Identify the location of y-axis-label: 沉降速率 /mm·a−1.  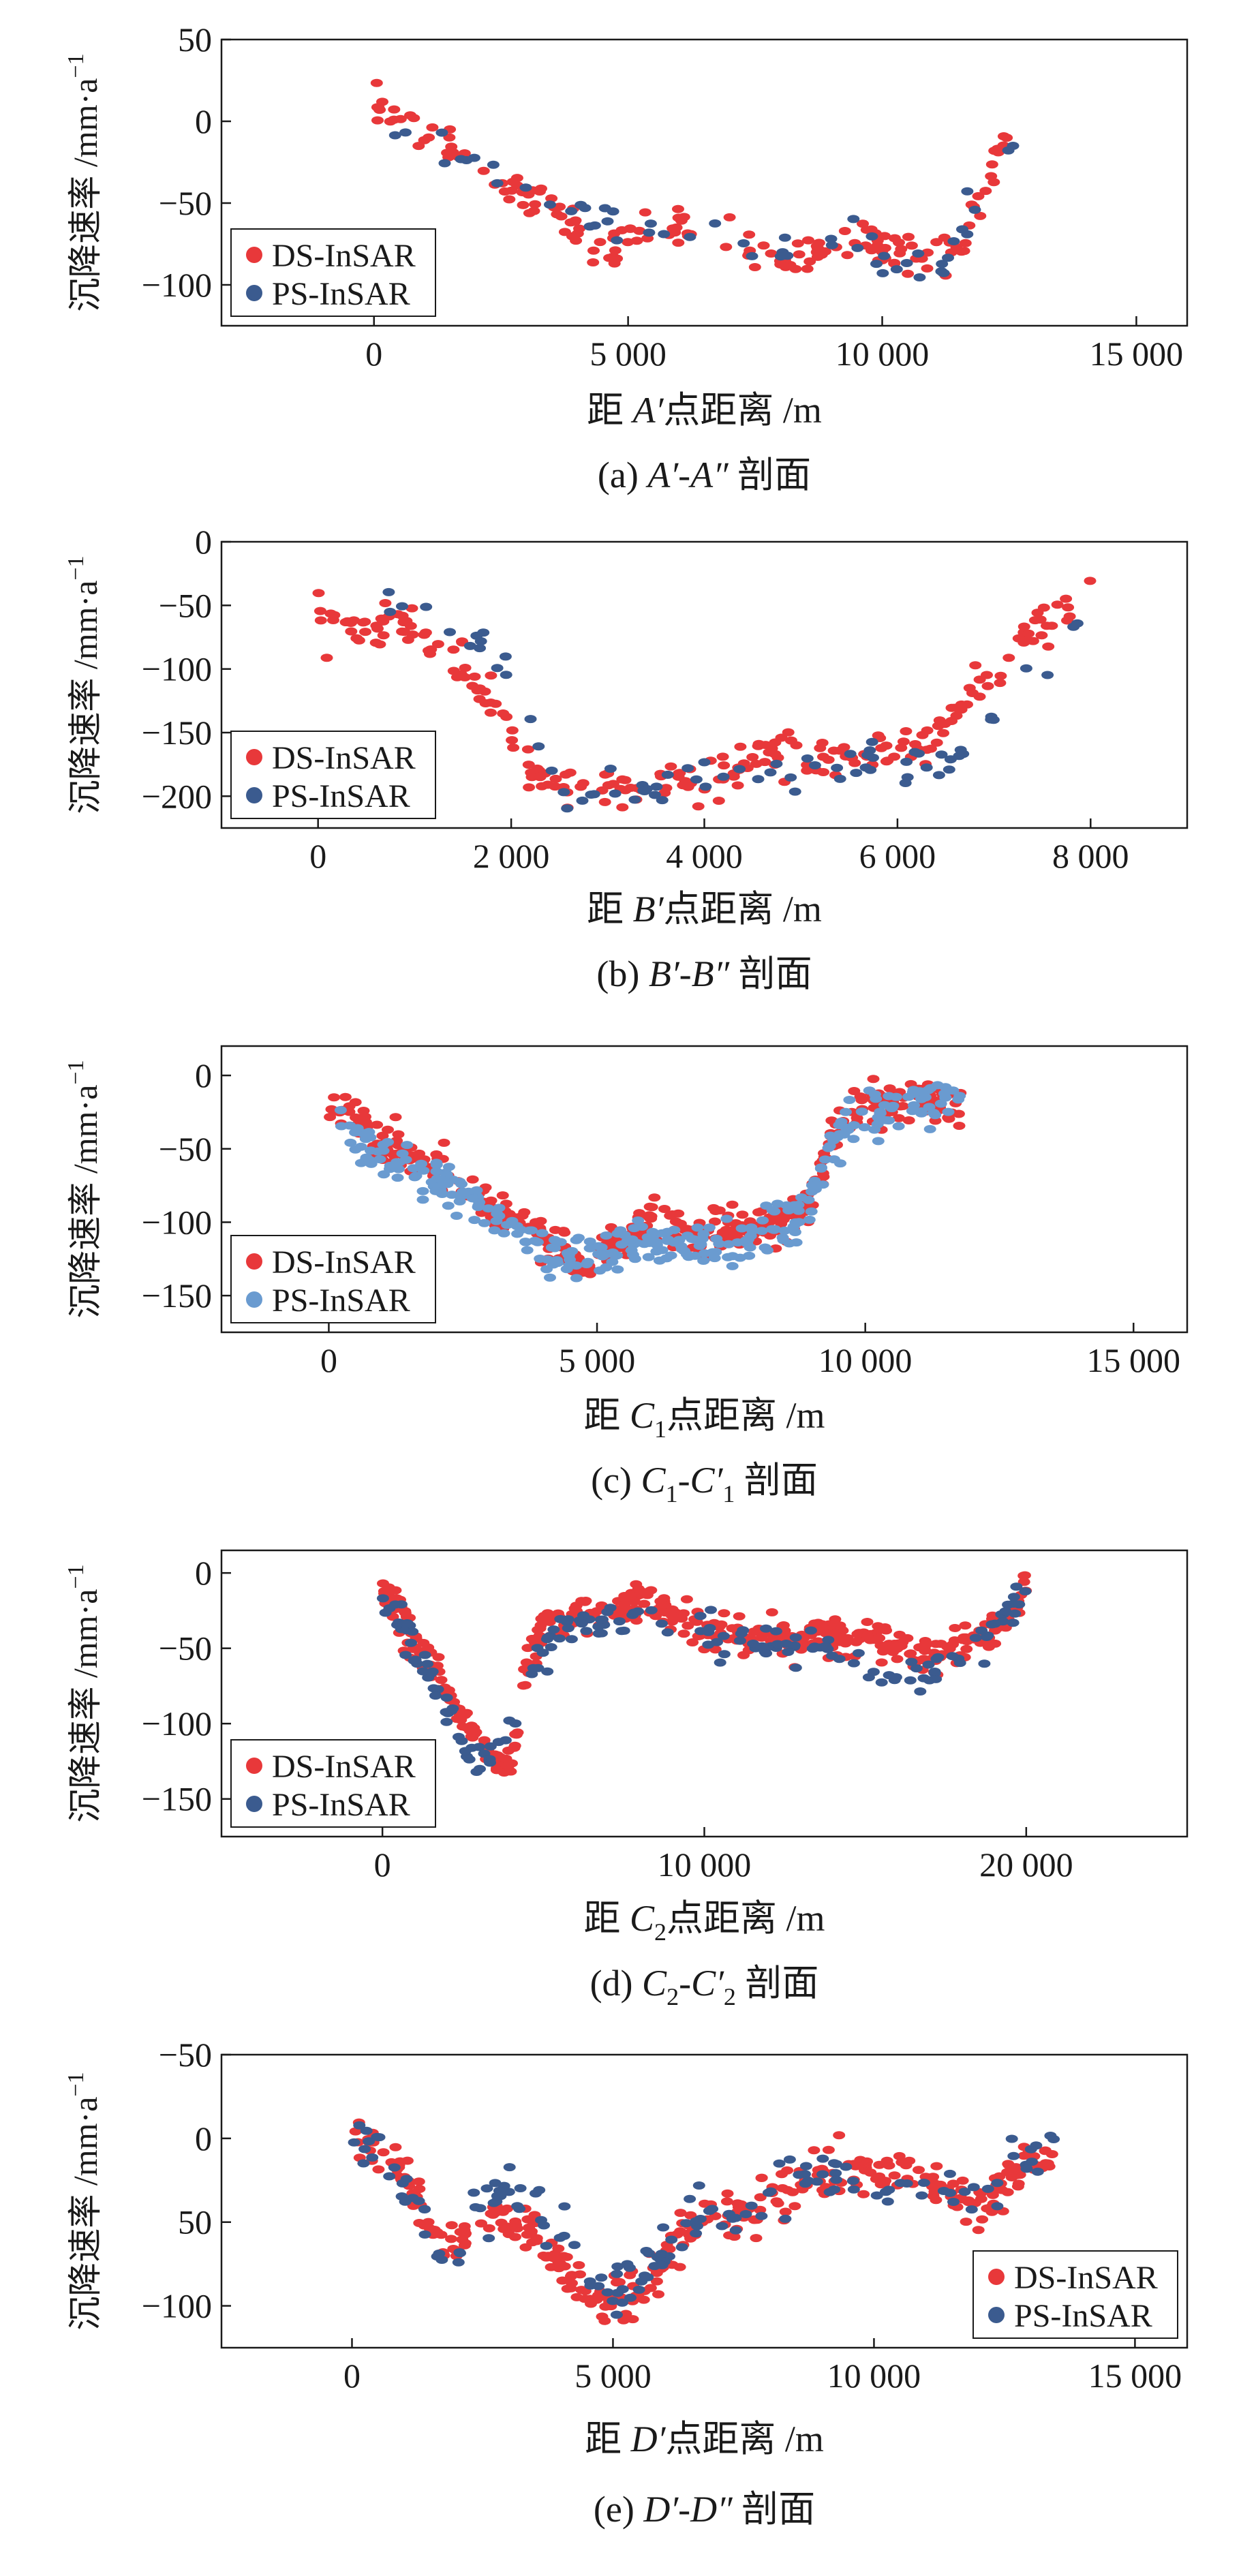
(84, 182).